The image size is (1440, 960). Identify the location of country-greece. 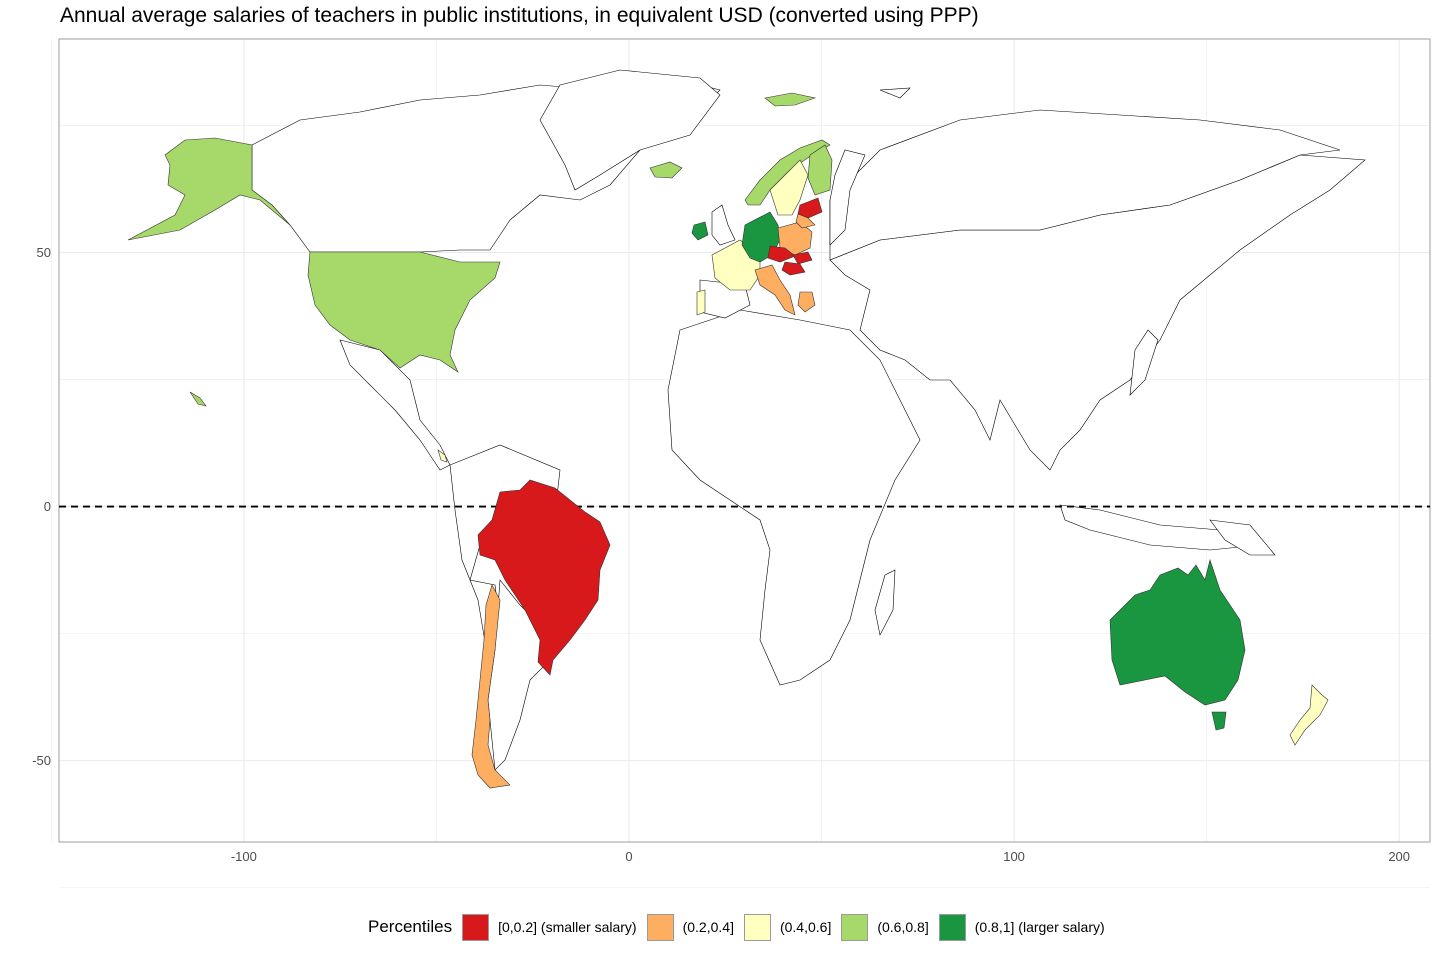
(806, 302).